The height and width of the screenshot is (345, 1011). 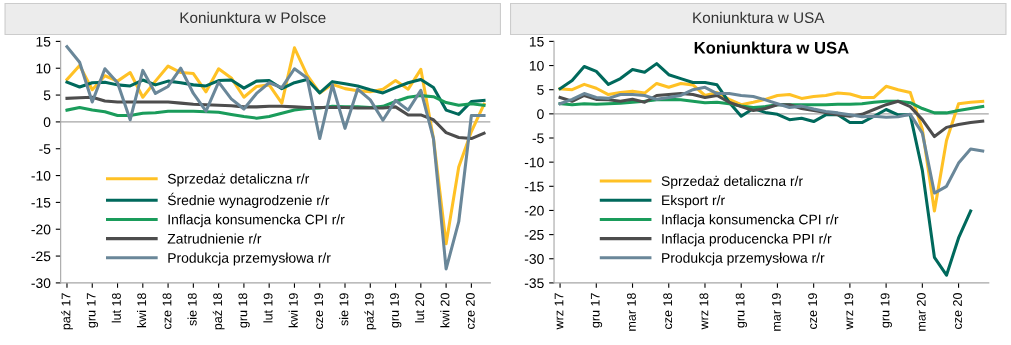 I want to click on x-tick-label: wrz 17, so click(x=559, y=311).